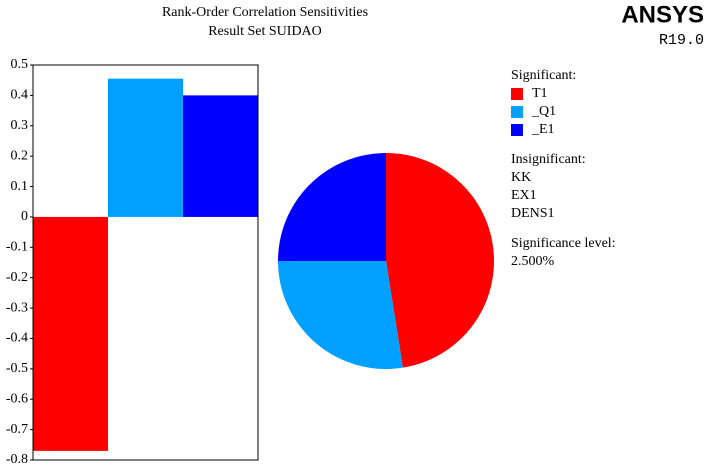  Describe the element at coordinates (20, 155) in the screenshot. I see `y-tick-label: 0.2` at that location.